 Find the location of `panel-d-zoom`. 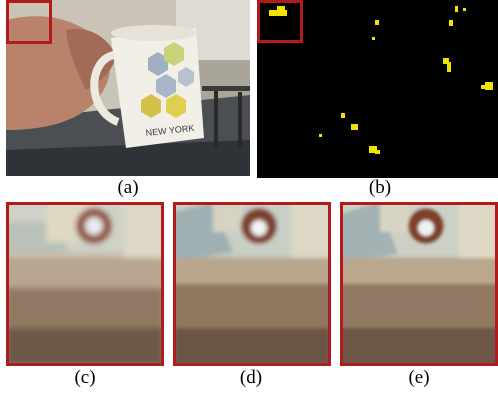

panel-d-zoom is located at coordinates (252, 284).